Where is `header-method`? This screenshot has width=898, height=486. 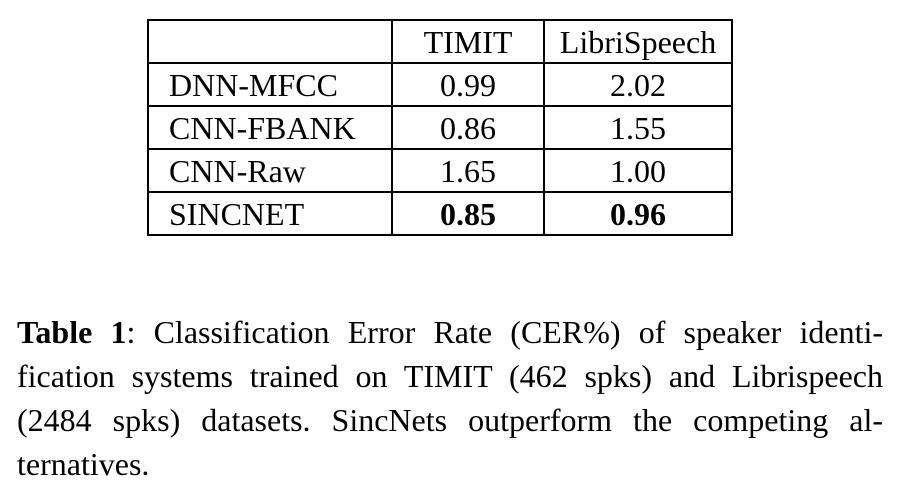
header-method is located at coordinates (270, 41).